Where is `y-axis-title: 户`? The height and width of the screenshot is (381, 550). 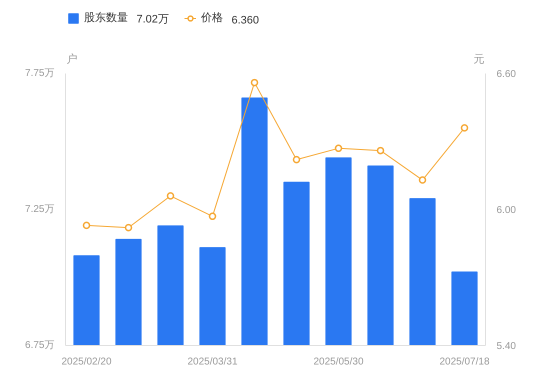 y-axis-title: 户 is located at coordinates (72, 59).